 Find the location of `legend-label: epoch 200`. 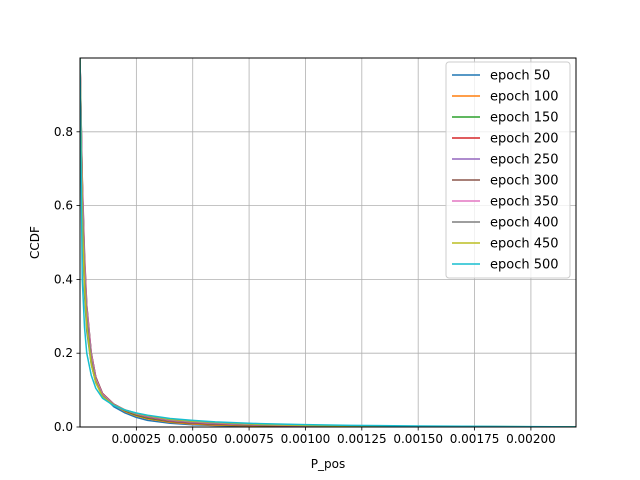

legend-label: epoch 200 is located at coordinates (524, 139).